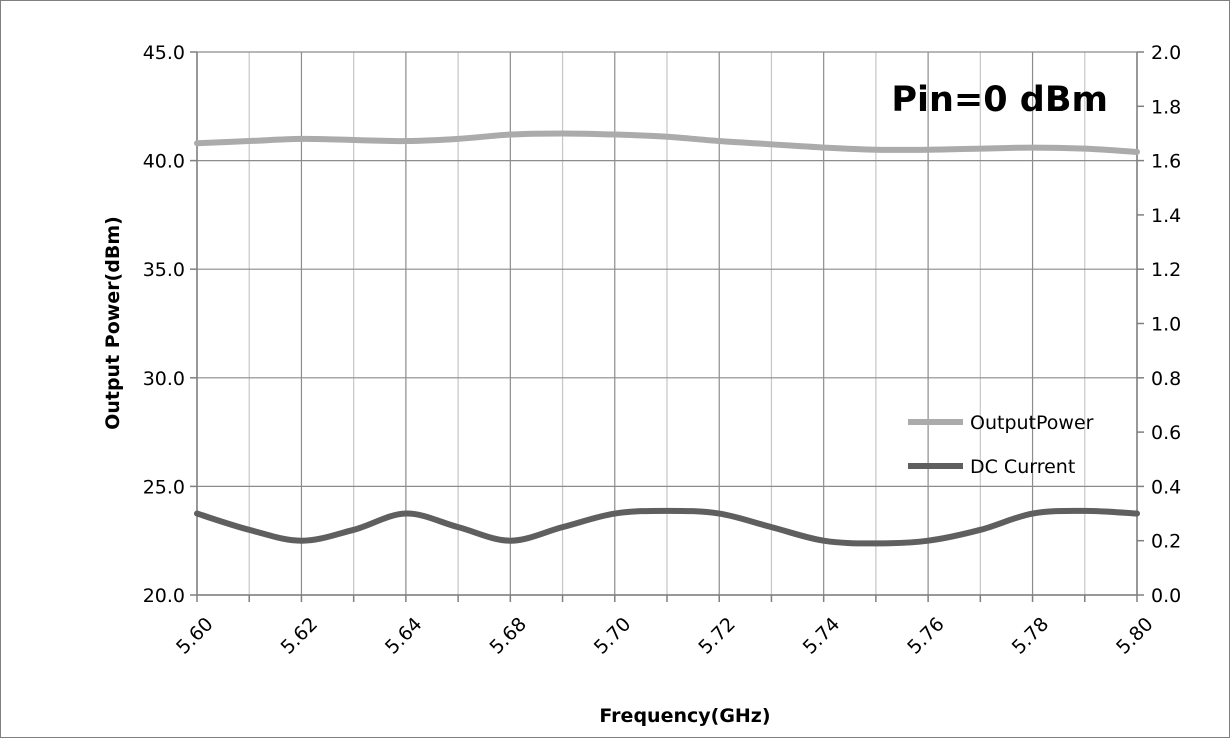 This screenshot has height=738, width=1230. What do you see at coordinates (1166, 216) in the screenshot?
I see `y-right-tick-label: 1.4` at bounding box center [1166, 216].